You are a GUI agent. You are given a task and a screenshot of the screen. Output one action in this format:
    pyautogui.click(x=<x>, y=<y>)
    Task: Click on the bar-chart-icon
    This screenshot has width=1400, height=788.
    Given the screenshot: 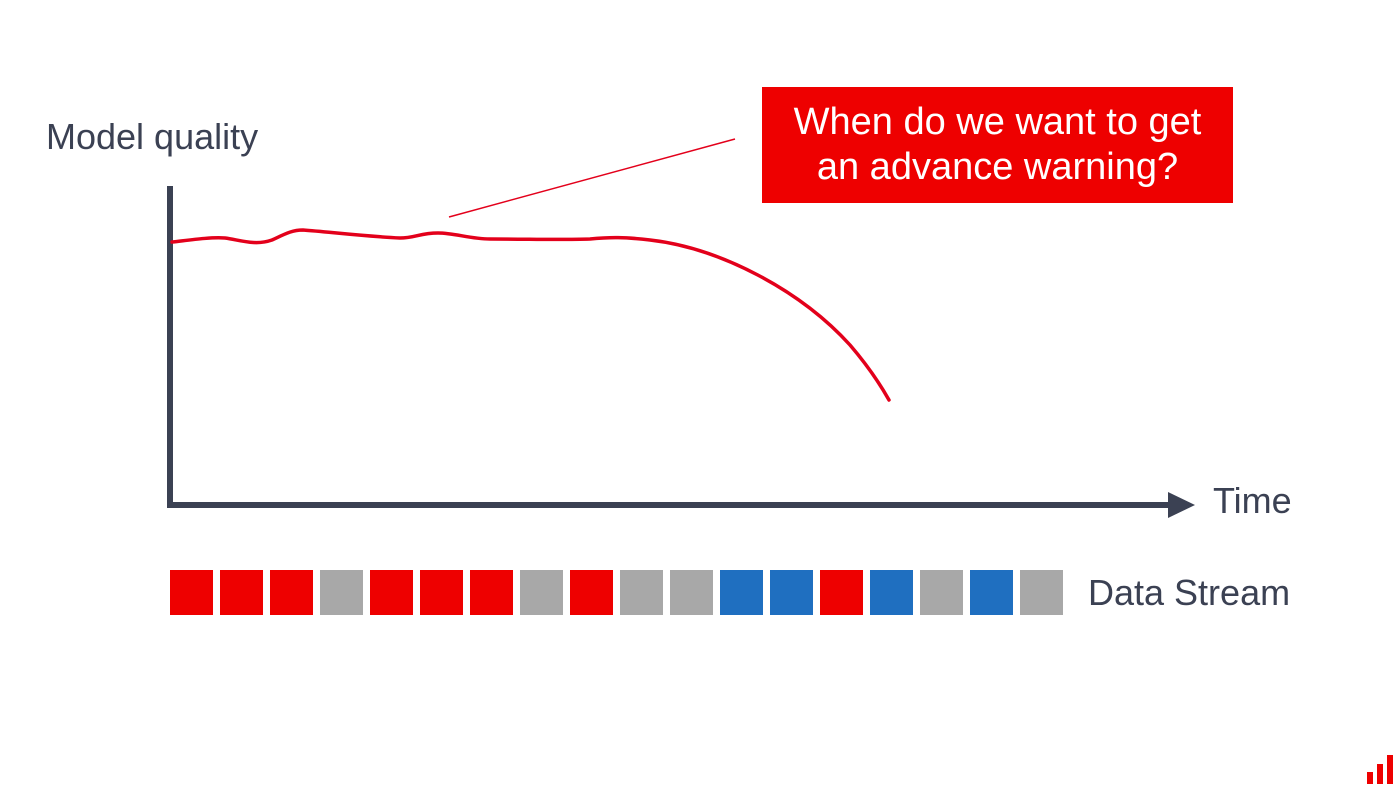 What is the action you would take?
    pyautogui.click(x=1380, y=769)
    